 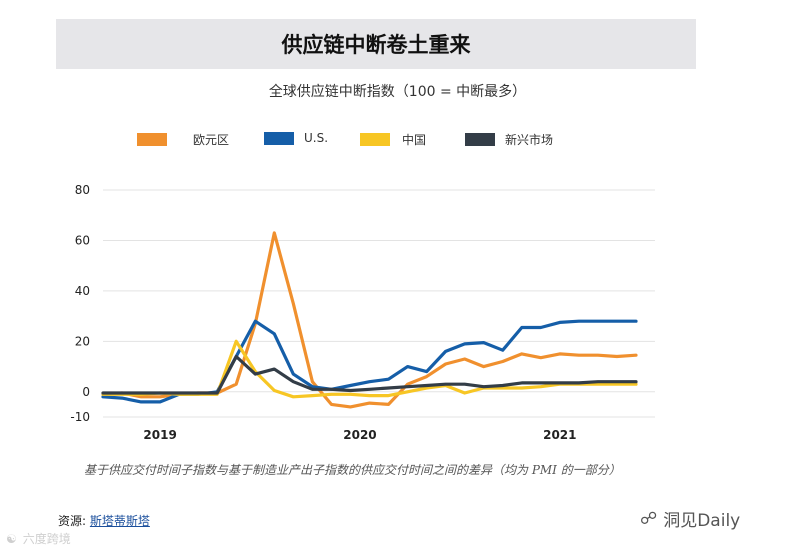 I want to click on legend-swatch-eurozone, so click(x=152, y=139).